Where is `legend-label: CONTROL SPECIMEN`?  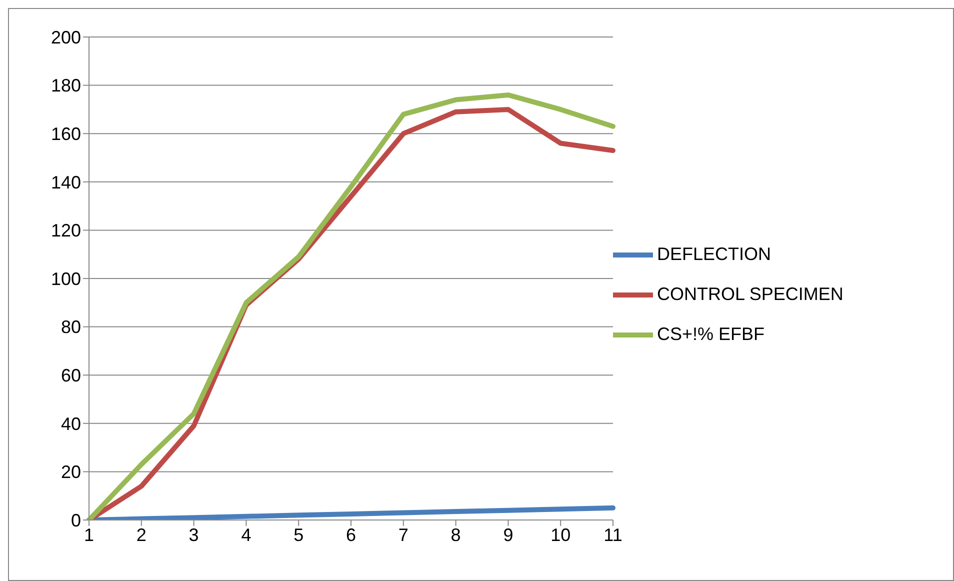
legend-label: CONTROL SPECIMEN is located at coordinates (750, 293).